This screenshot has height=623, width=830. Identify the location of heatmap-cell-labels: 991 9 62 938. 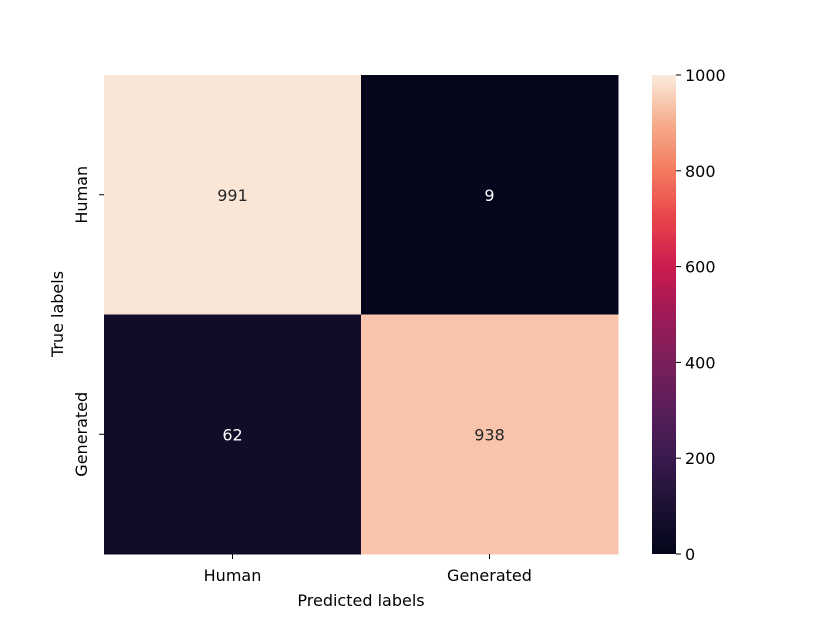
(361, 315).